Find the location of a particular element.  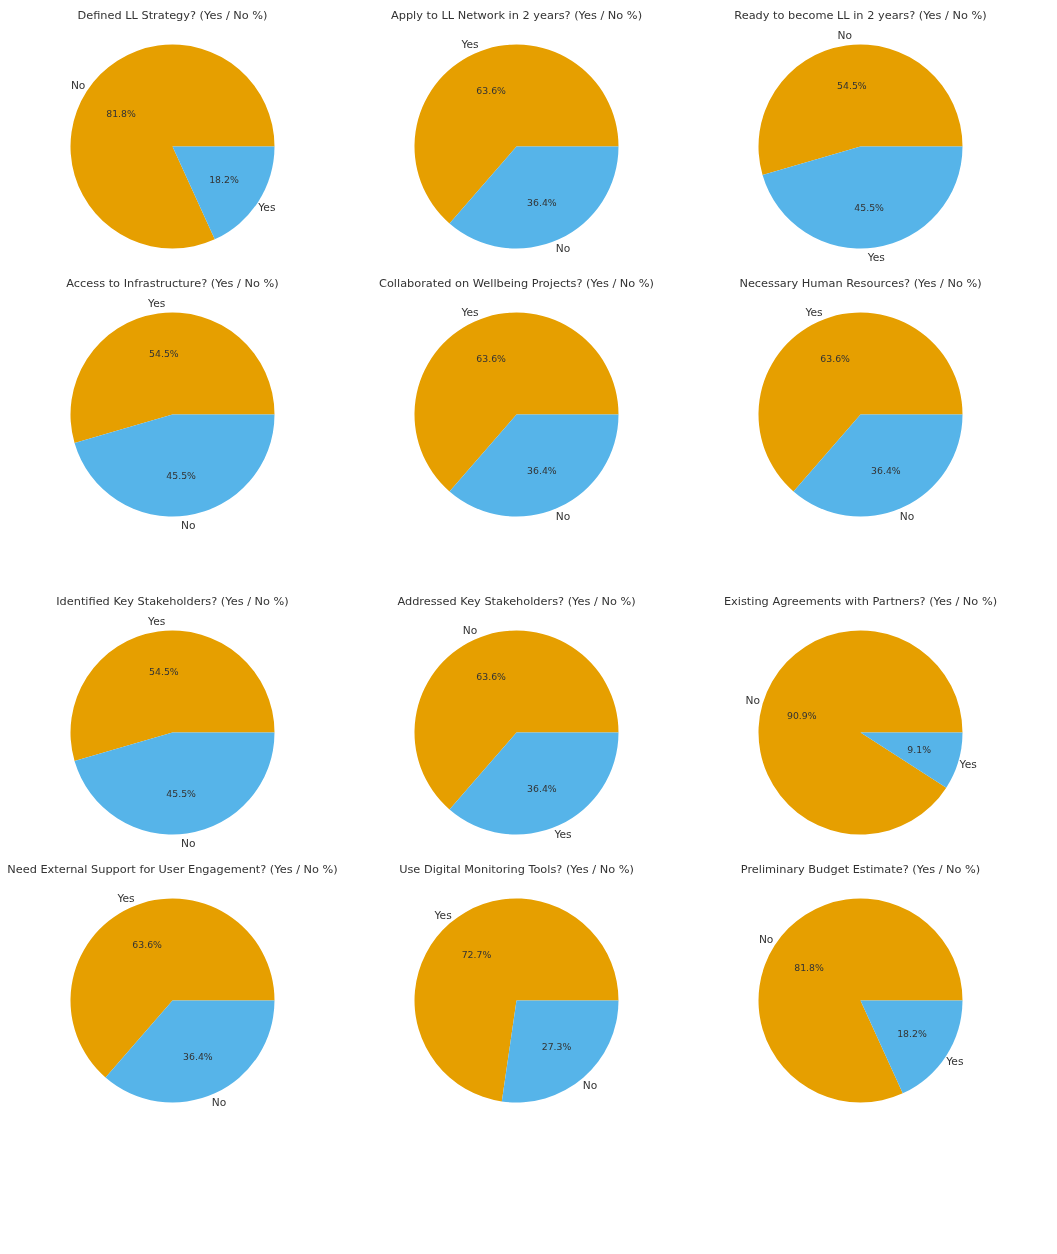

chart-title: Need External Support for User Engagement? (Yes / No %) is located at coordinates (172, 868).